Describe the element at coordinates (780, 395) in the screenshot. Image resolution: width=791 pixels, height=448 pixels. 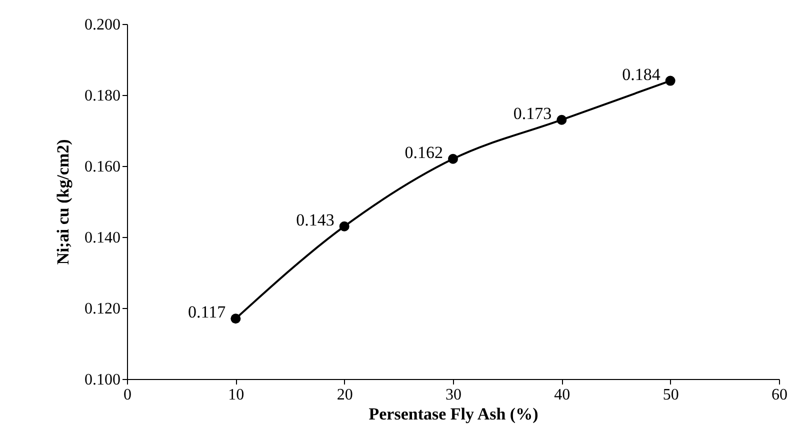
I see `x-tick-label: 60` at that location.